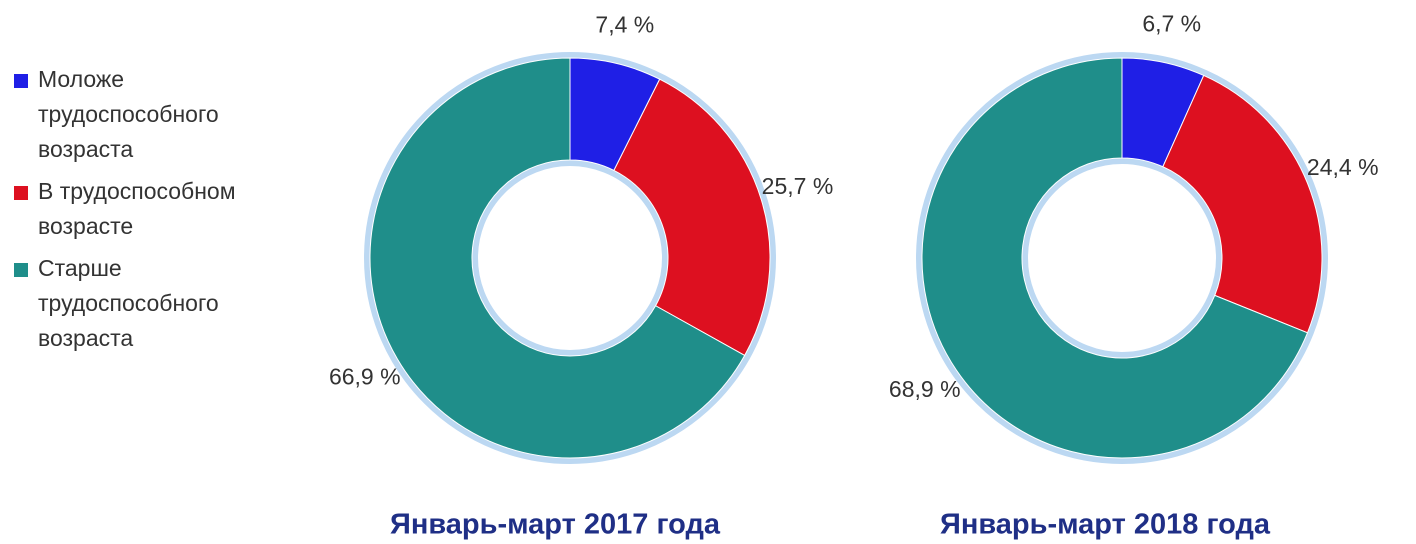  Describe the element at coordinates (1171, 23) in the screenshot. I see `data-label: 6,7 %` at that location.